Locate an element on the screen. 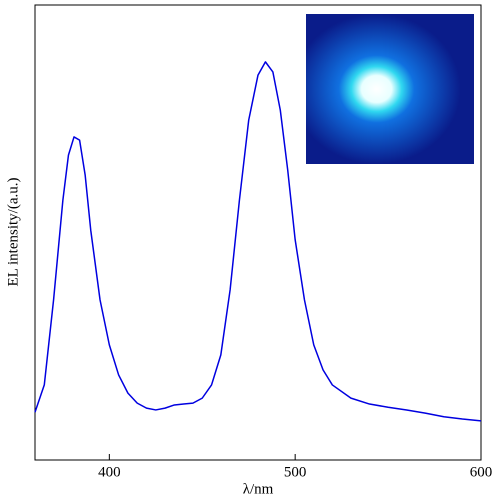  inset-photo is located at coordinates (390, 89).